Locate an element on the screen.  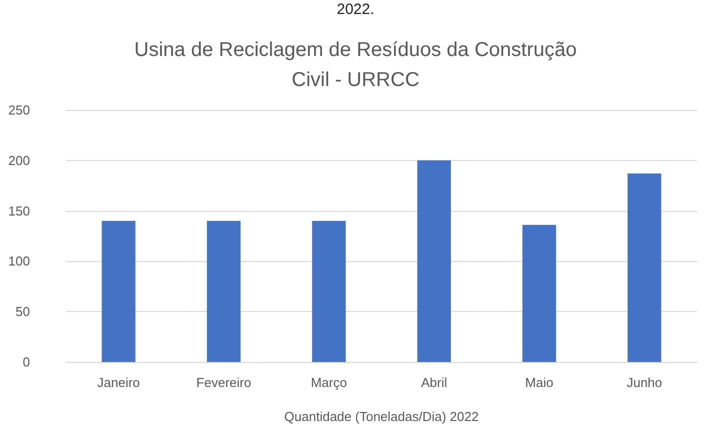
x-tick-label: Fevereiro is located at coordinates (224, 382).